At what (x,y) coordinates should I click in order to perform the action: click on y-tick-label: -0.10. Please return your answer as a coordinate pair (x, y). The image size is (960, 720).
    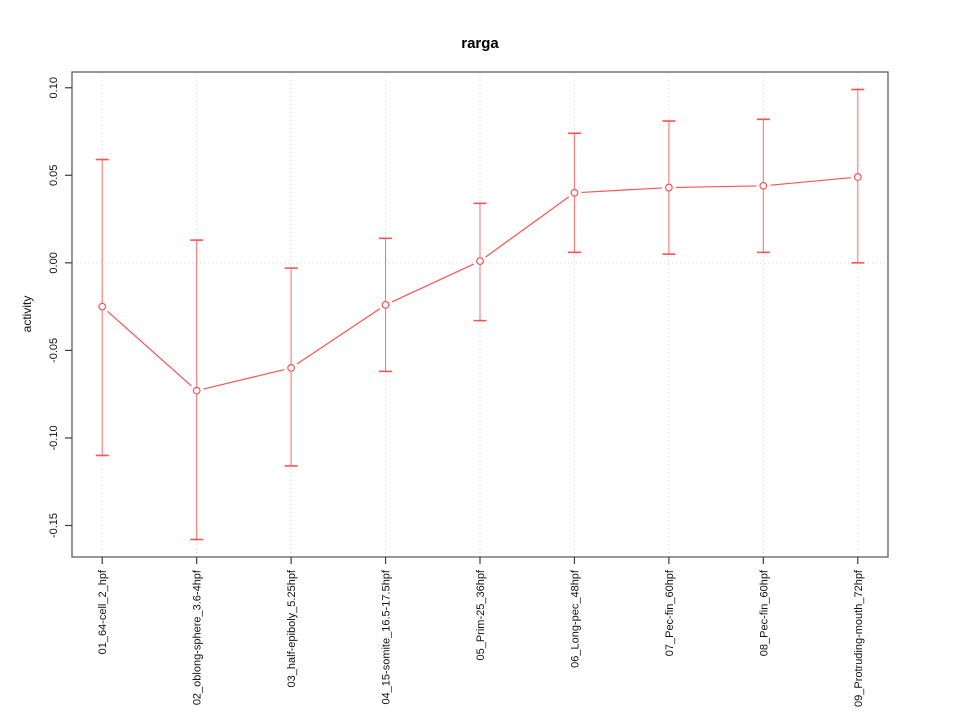
    Looking at the image, I should click on (54, 437).